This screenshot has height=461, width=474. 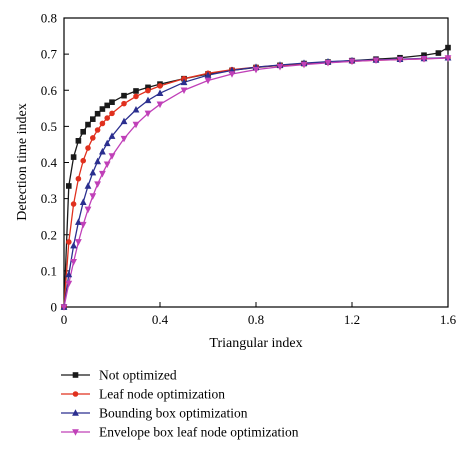 What do you see at coordinates (138, 375) in the screenshot?
I see `legend-label: Not optimized` at bounding box center [138, 375].